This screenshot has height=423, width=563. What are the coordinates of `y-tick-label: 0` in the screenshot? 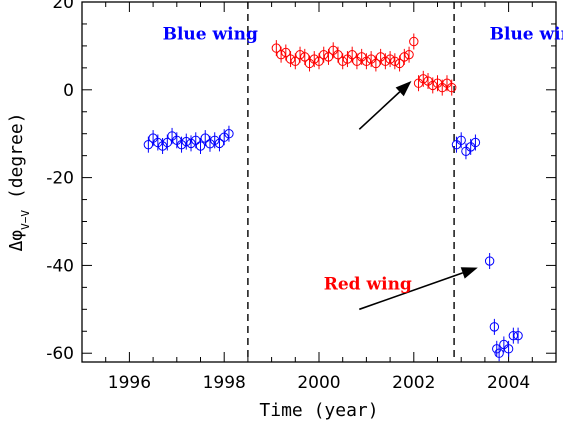 It's located at (68, 91).